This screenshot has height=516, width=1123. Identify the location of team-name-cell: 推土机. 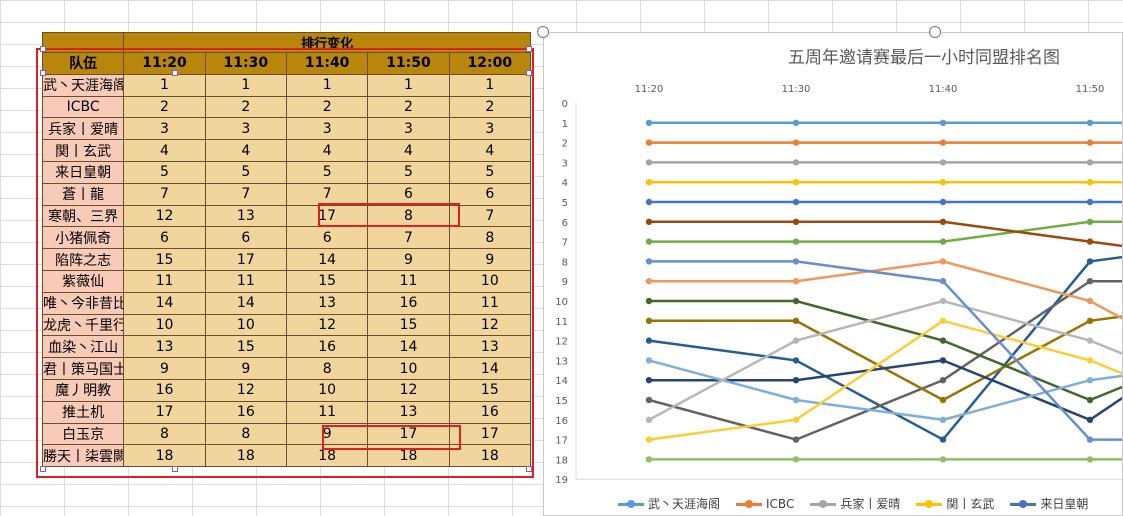
(83, 412).